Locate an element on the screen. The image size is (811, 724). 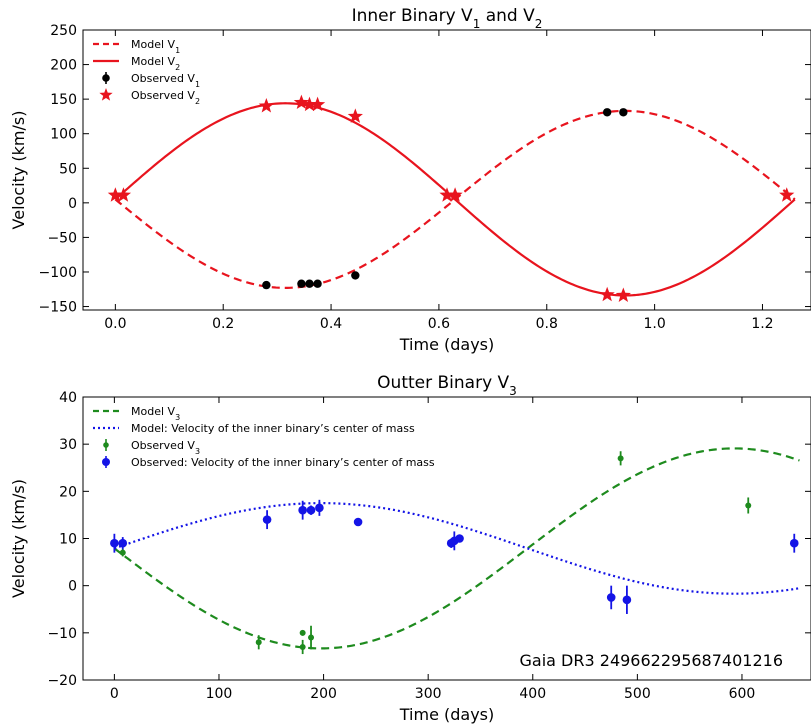
x-tick-label: 200 is located at coordinates (323, 694).